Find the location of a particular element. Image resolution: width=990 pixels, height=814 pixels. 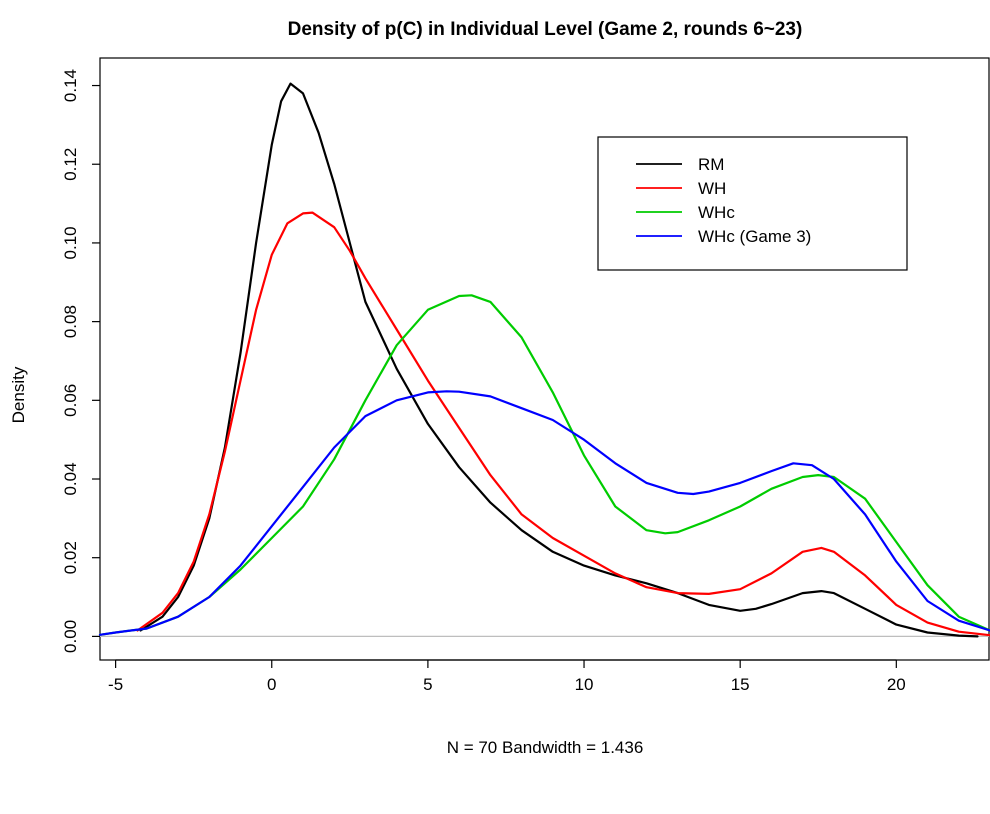

y-axis-label: Density is located at coordinates (18, 394).